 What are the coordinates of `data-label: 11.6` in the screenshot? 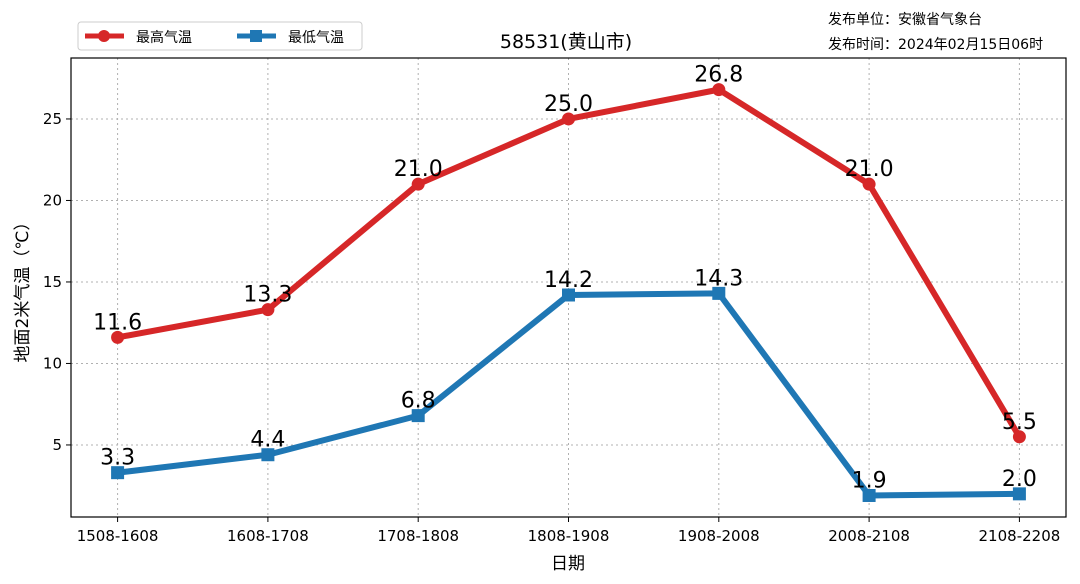 It's located at (117, 322).